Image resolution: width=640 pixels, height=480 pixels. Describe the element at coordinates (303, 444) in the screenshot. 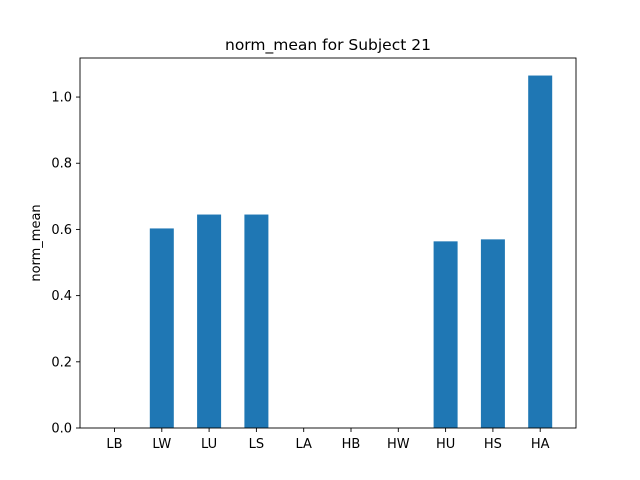

I see `x-tick-label-la: LA` at that location.